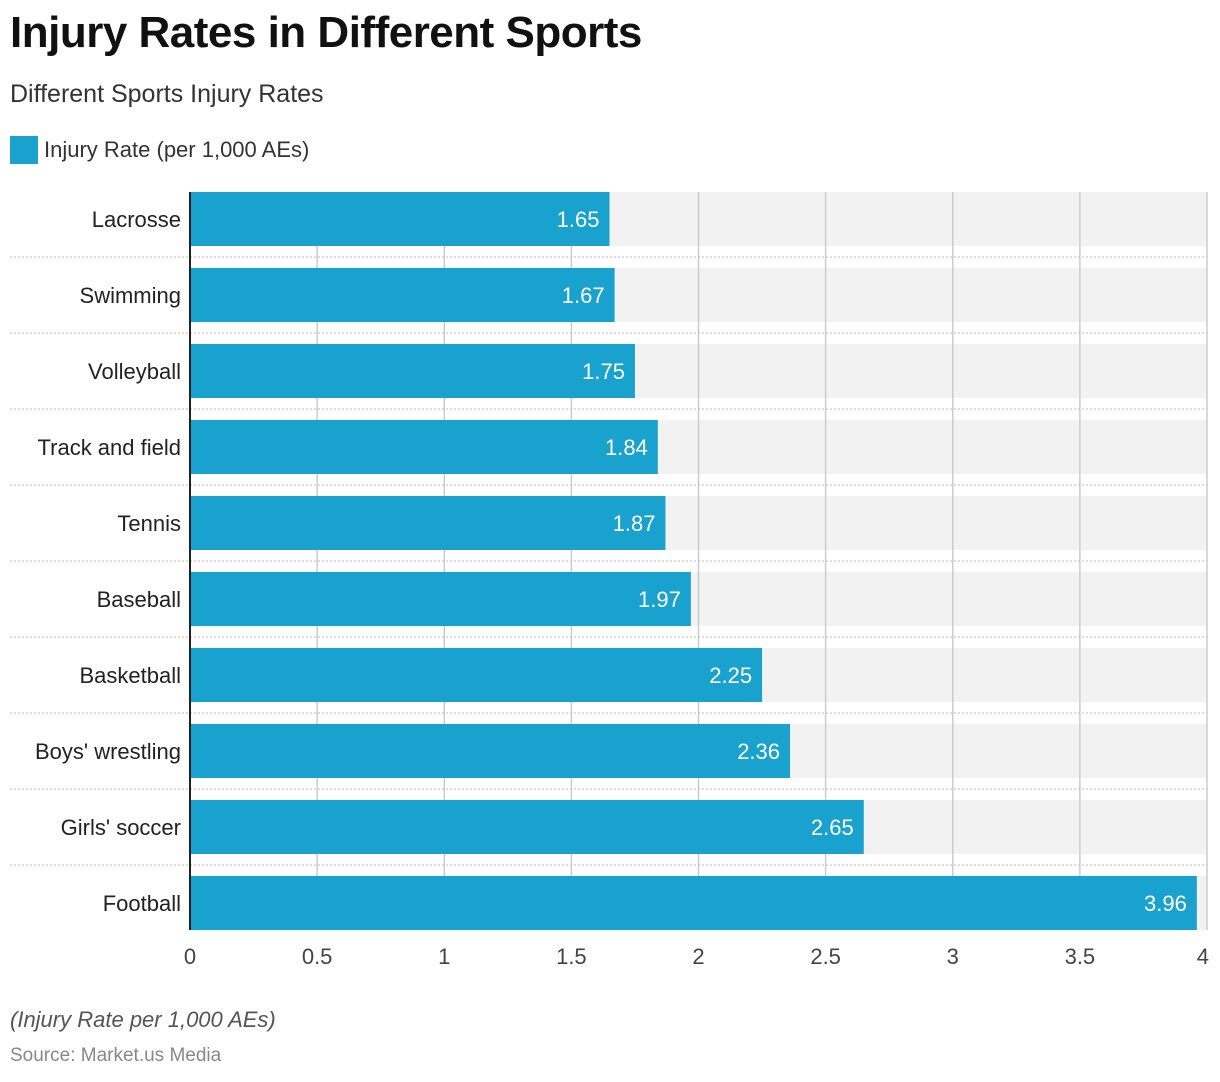 This screenshot has width=1220, height=1082. What do you see at coordinates (571, 956) in the screenshot?
I see `x-tick-label: 1.5` at bounding box center [571, 956].